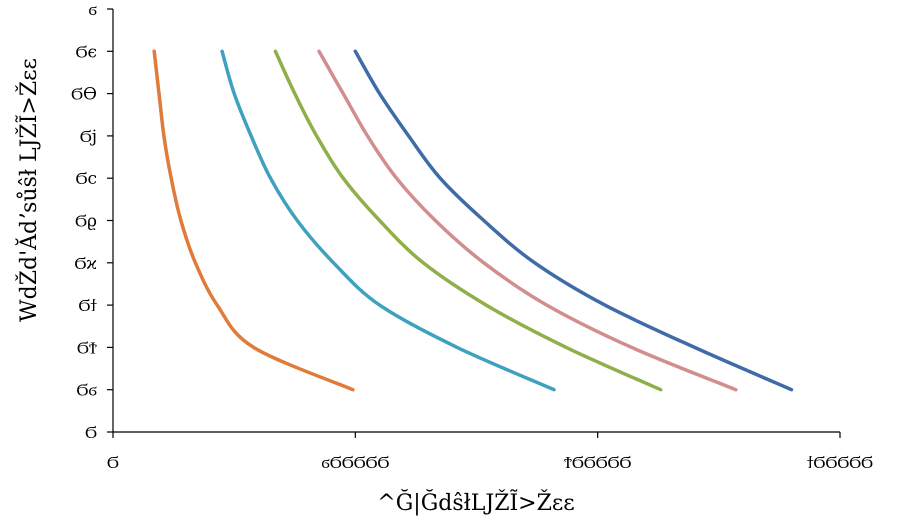 The image size is (901, 519). Describe the element at coordinates (475, 502) in the screenshot. I see `x-axis-title: ^Ğ|ĞdŝłLJŽĨ>Žɛɛ` at that location.